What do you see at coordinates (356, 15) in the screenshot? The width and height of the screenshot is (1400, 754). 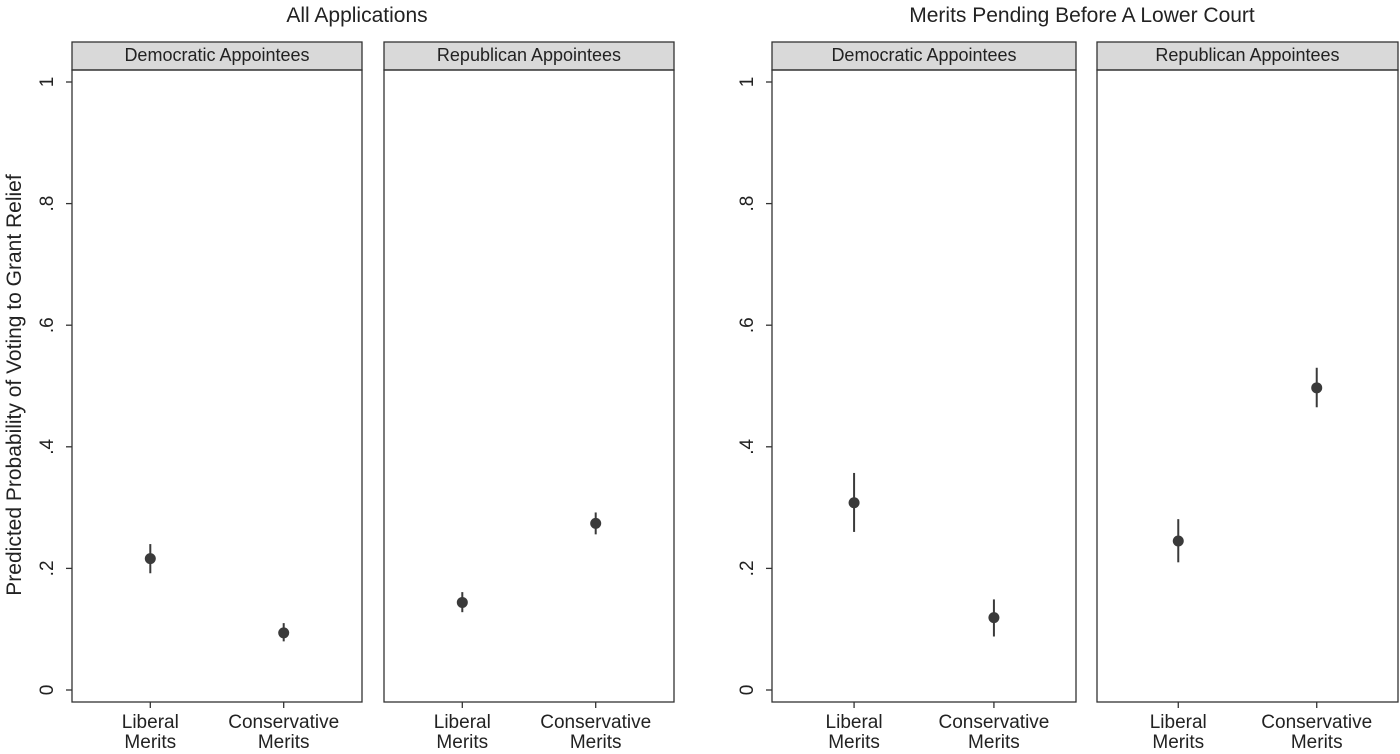 I see `chart-title: All Applications` at bounding box center [356, 15].